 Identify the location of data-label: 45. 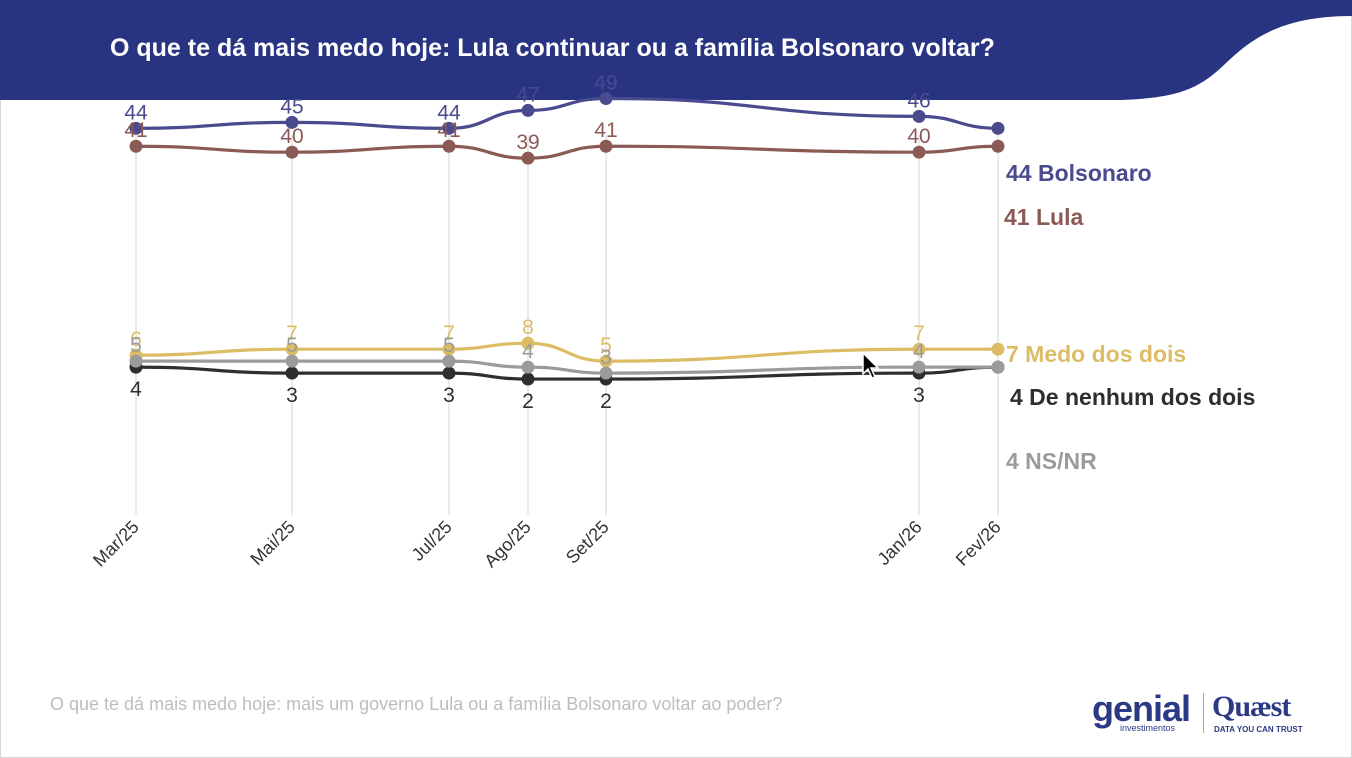
(291, 106).